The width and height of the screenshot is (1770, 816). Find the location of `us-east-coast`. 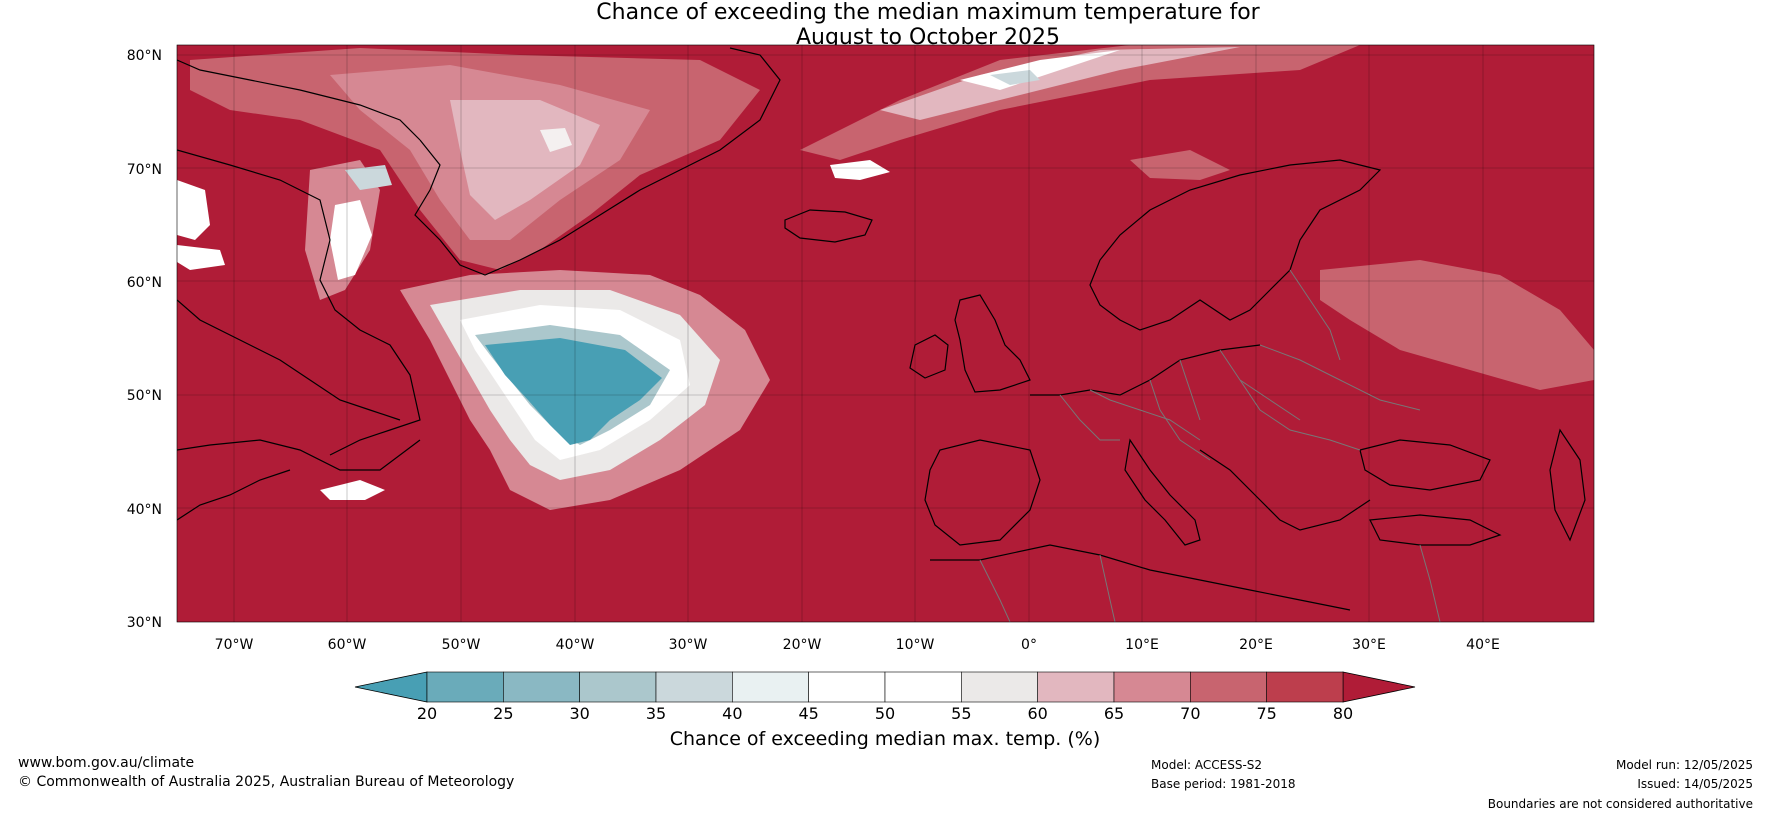

us-east-coast is located at coordinates (234, 495).